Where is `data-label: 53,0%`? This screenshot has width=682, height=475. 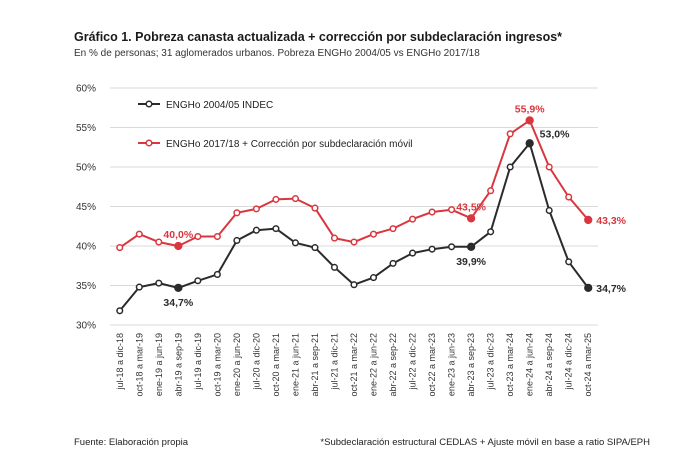 data-label: 53,0% is located at coordinates (555, 134).